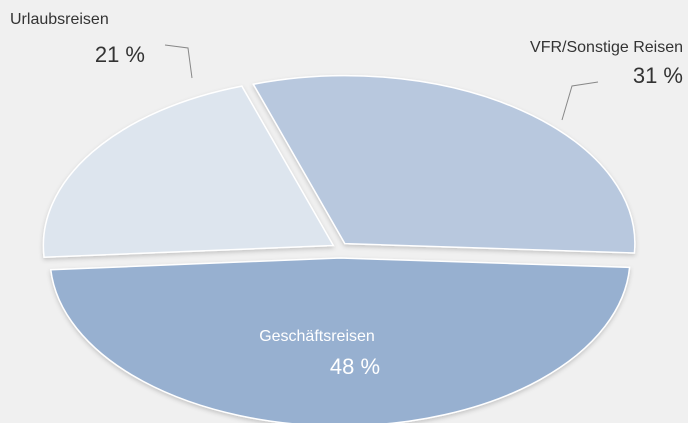 Image resolution: width=688 pixels, height=423 pixels. Describe the element at coordinates (59, 19) in the screenshot. I see `category-label: Urlaubsreisen` at that location.